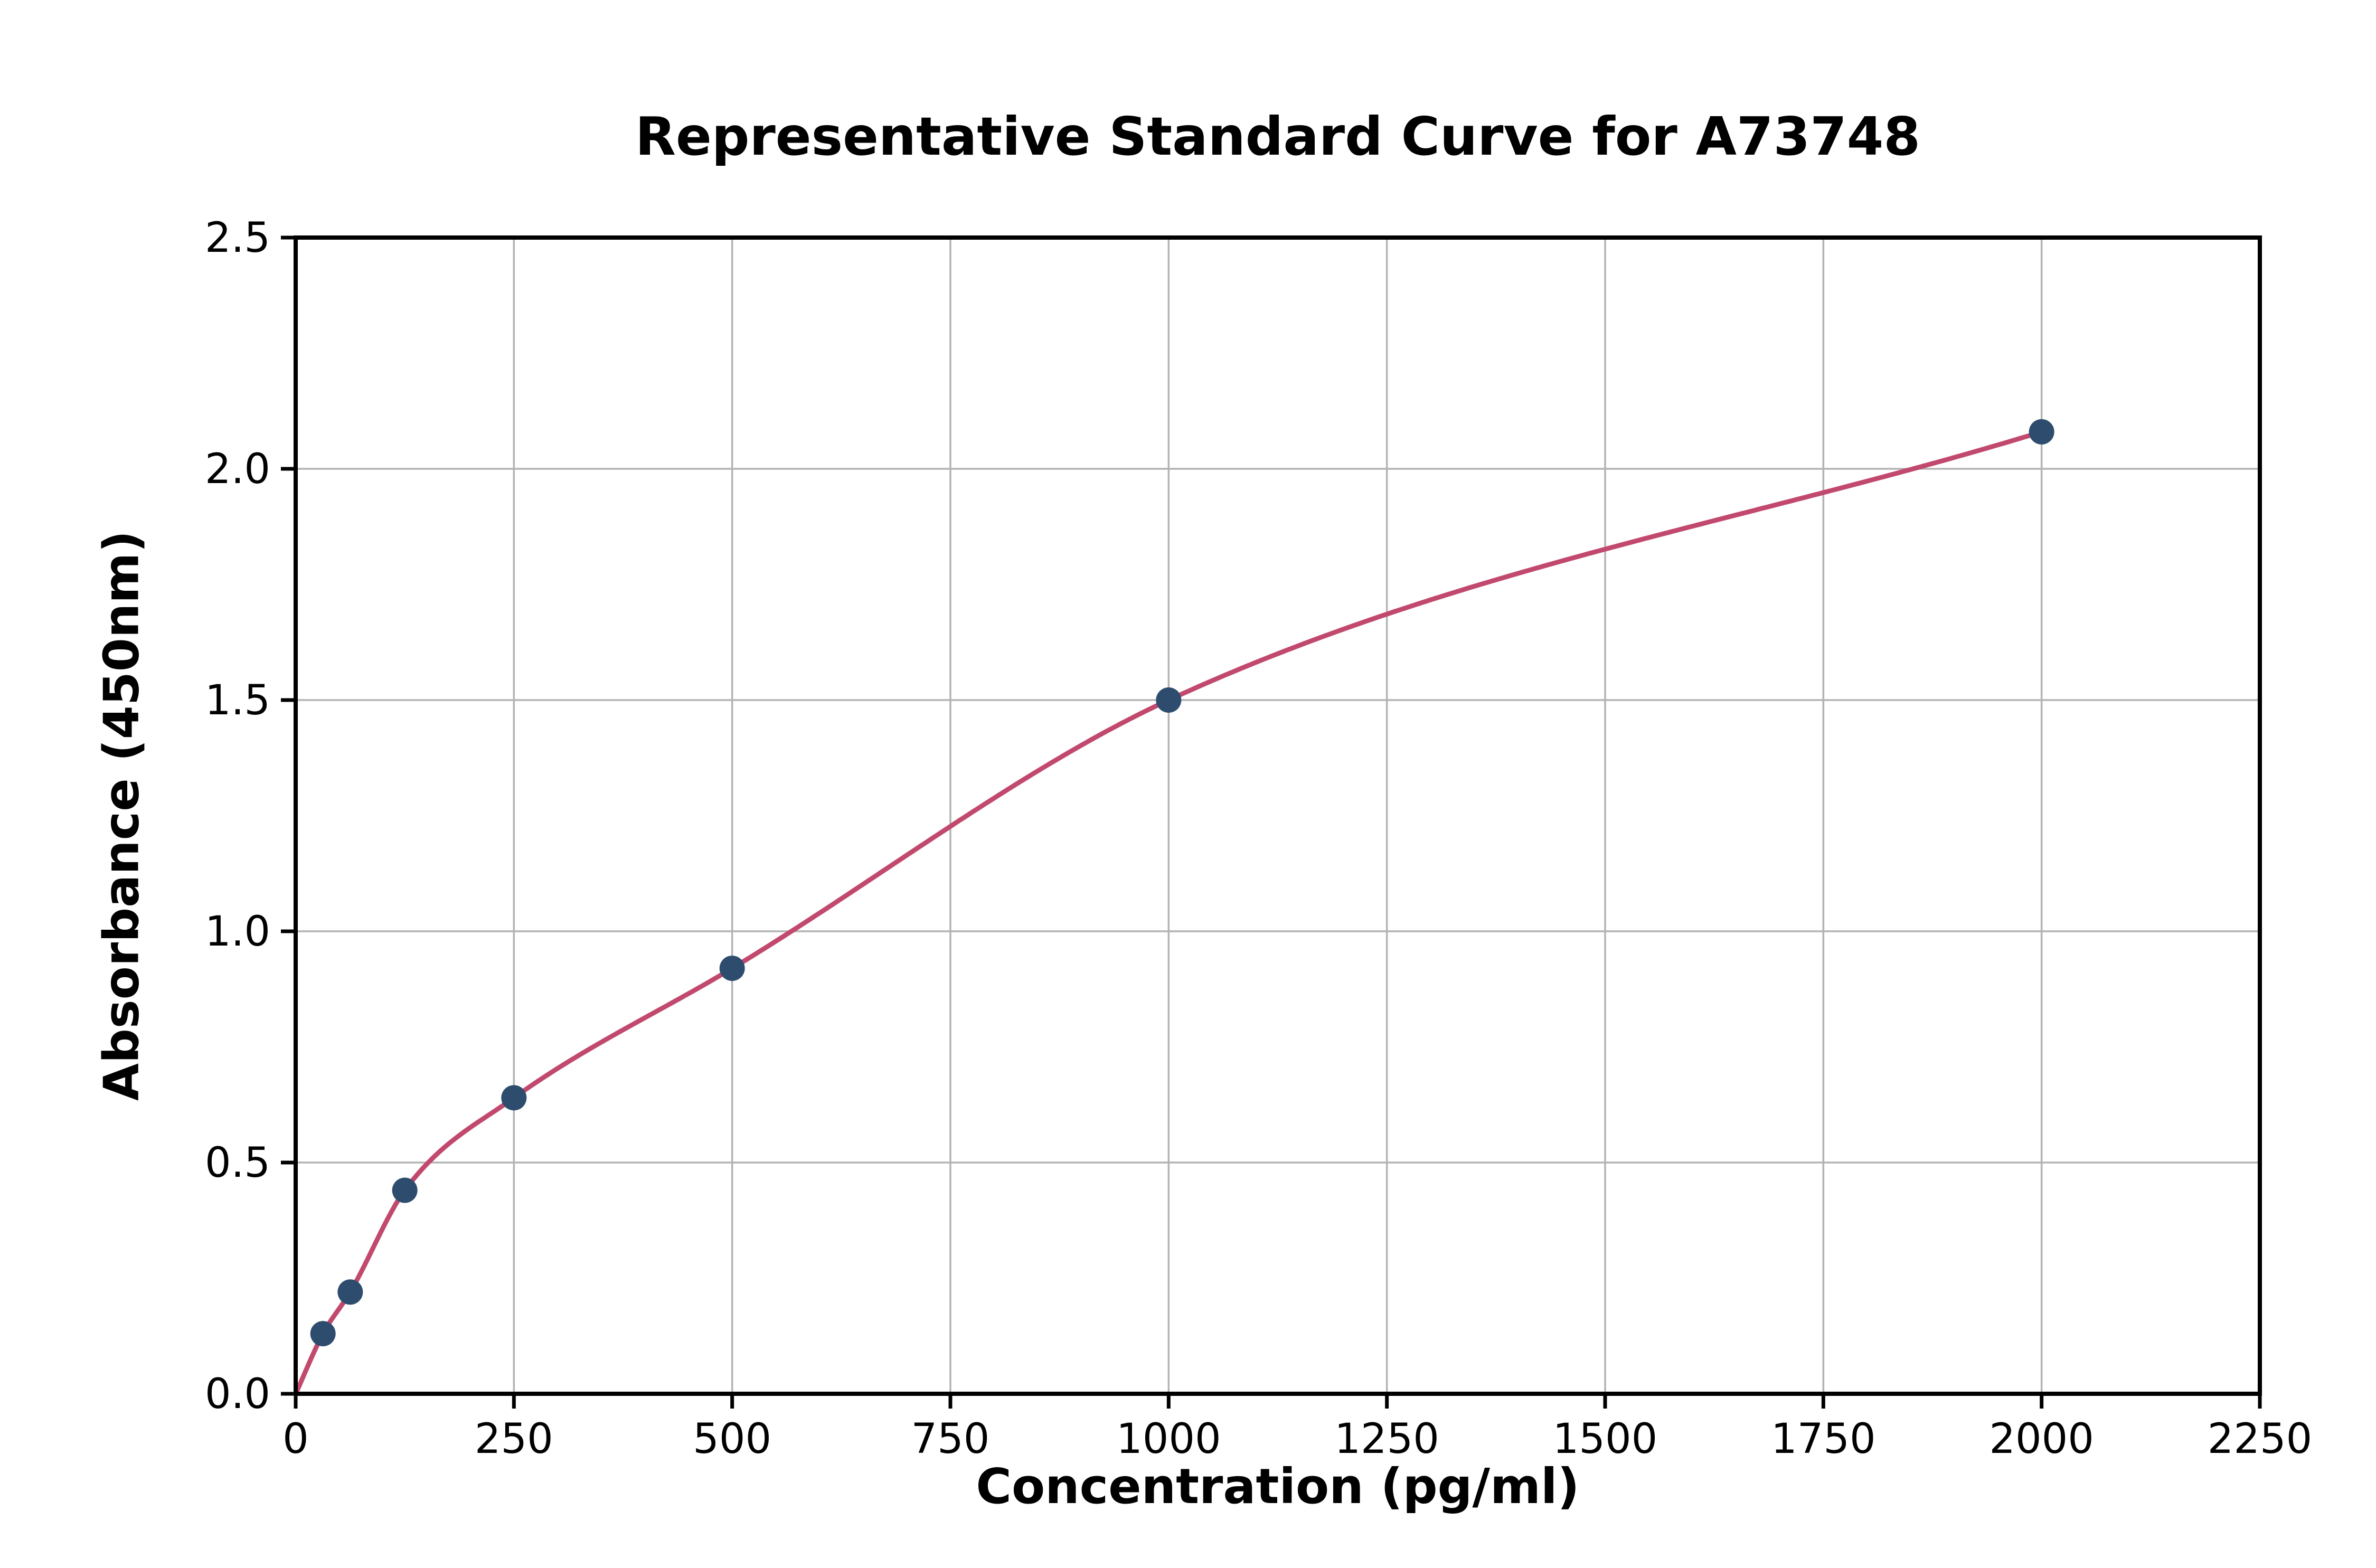 The width and height of the screenshot is (2376, 1568). What do you see at coordinates (732, 1439) in the screenshot?
I see `x-tick-label: 500` at bounding box center [732, 1439].